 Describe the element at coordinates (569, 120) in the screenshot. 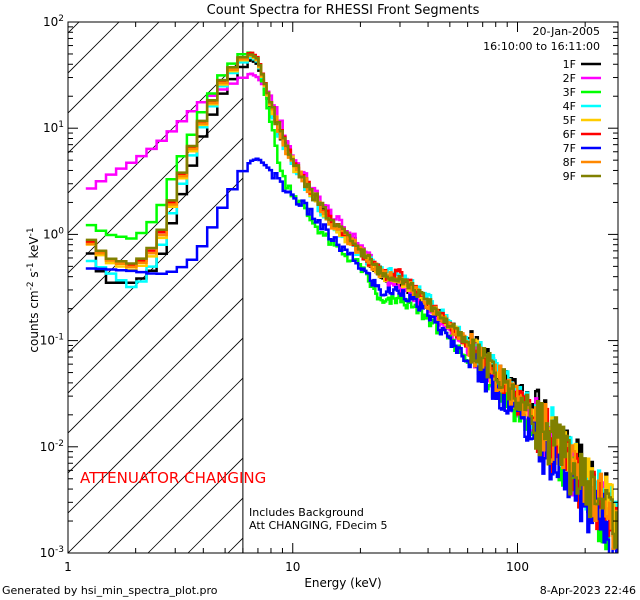

I see `legend-label-5F: 5F` at that location.